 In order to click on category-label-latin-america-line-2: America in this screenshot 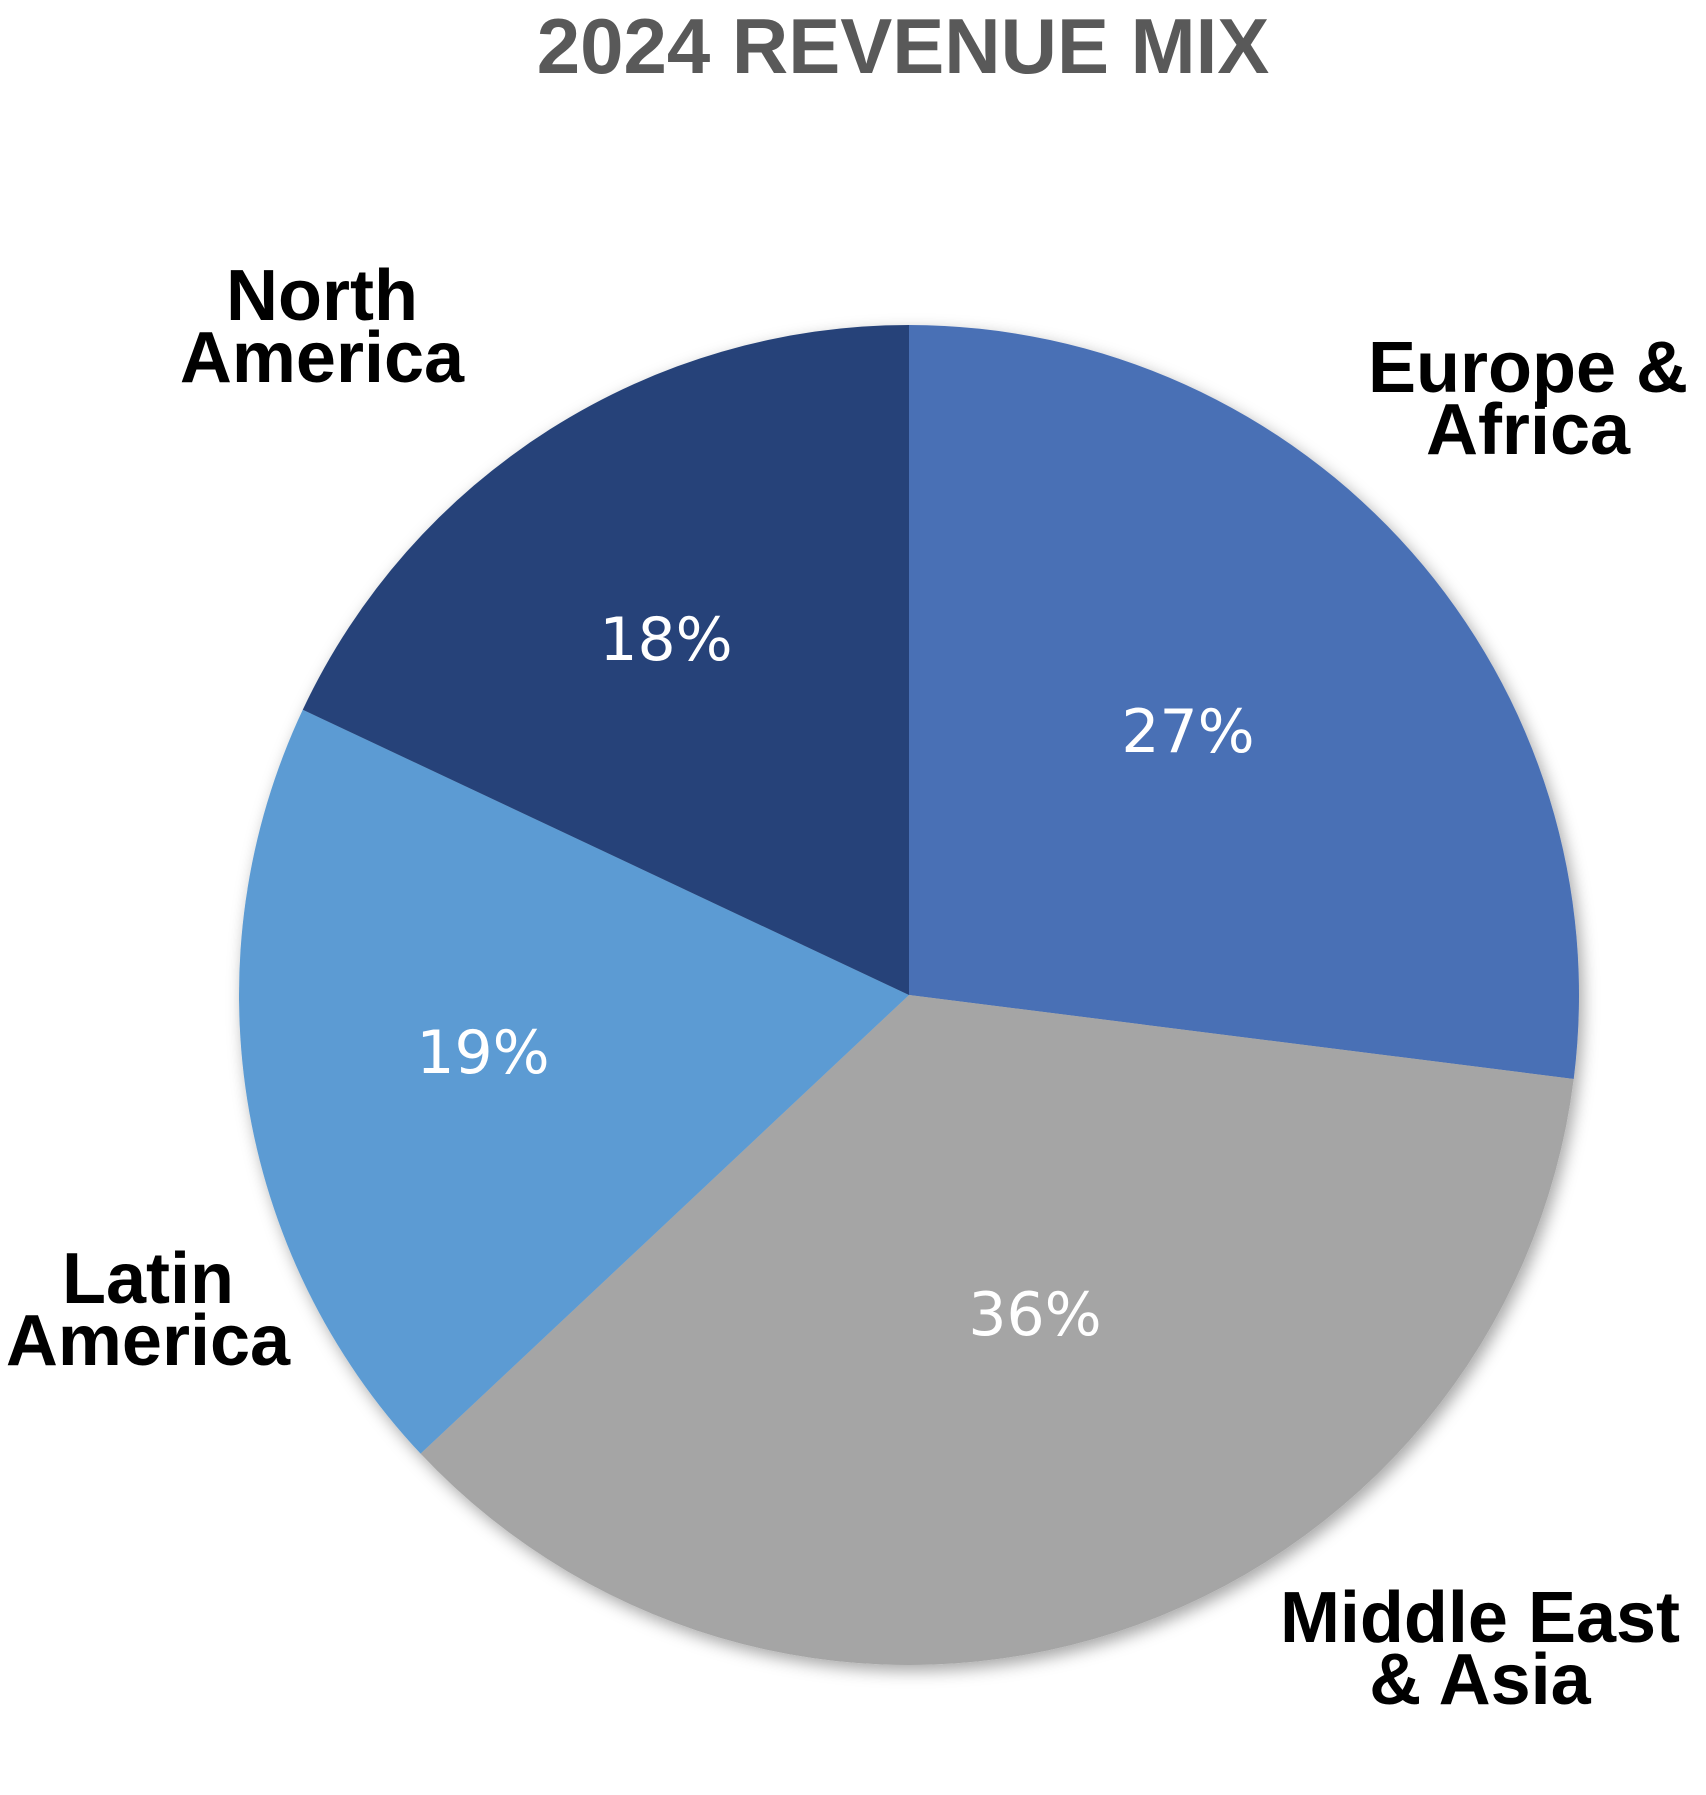, I will do `click(148, 1341)`.